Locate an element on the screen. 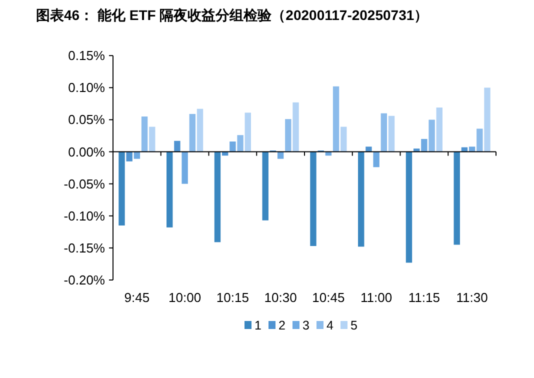 This screenshot has height=378, width=534. x-tick-label: 11:00 is located at coordinates (376, 297).